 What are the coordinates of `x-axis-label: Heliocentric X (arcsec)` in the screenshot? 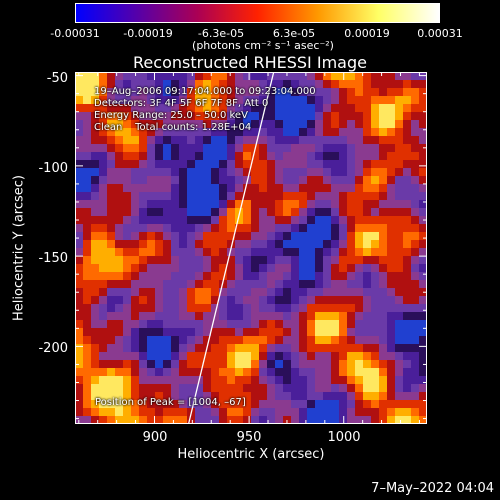 It's located at (251, 454).